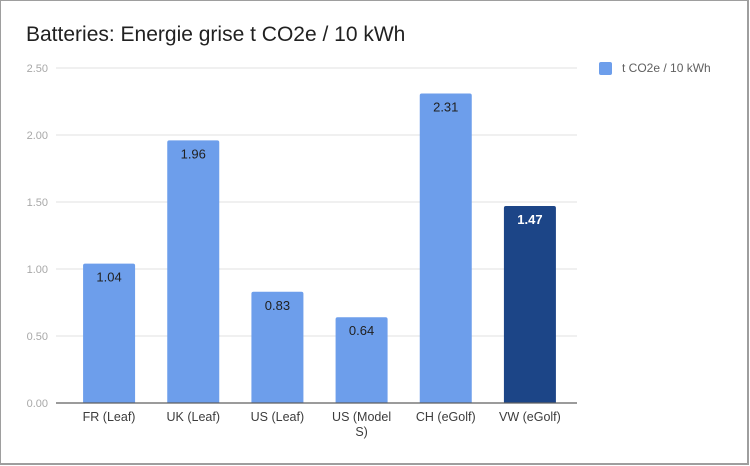 The image size is (750, 466). What do you see at coordinates (361, 417) in the screenshot?
I see `x-tick-label: US (Model` at bounding box center [361, 417].